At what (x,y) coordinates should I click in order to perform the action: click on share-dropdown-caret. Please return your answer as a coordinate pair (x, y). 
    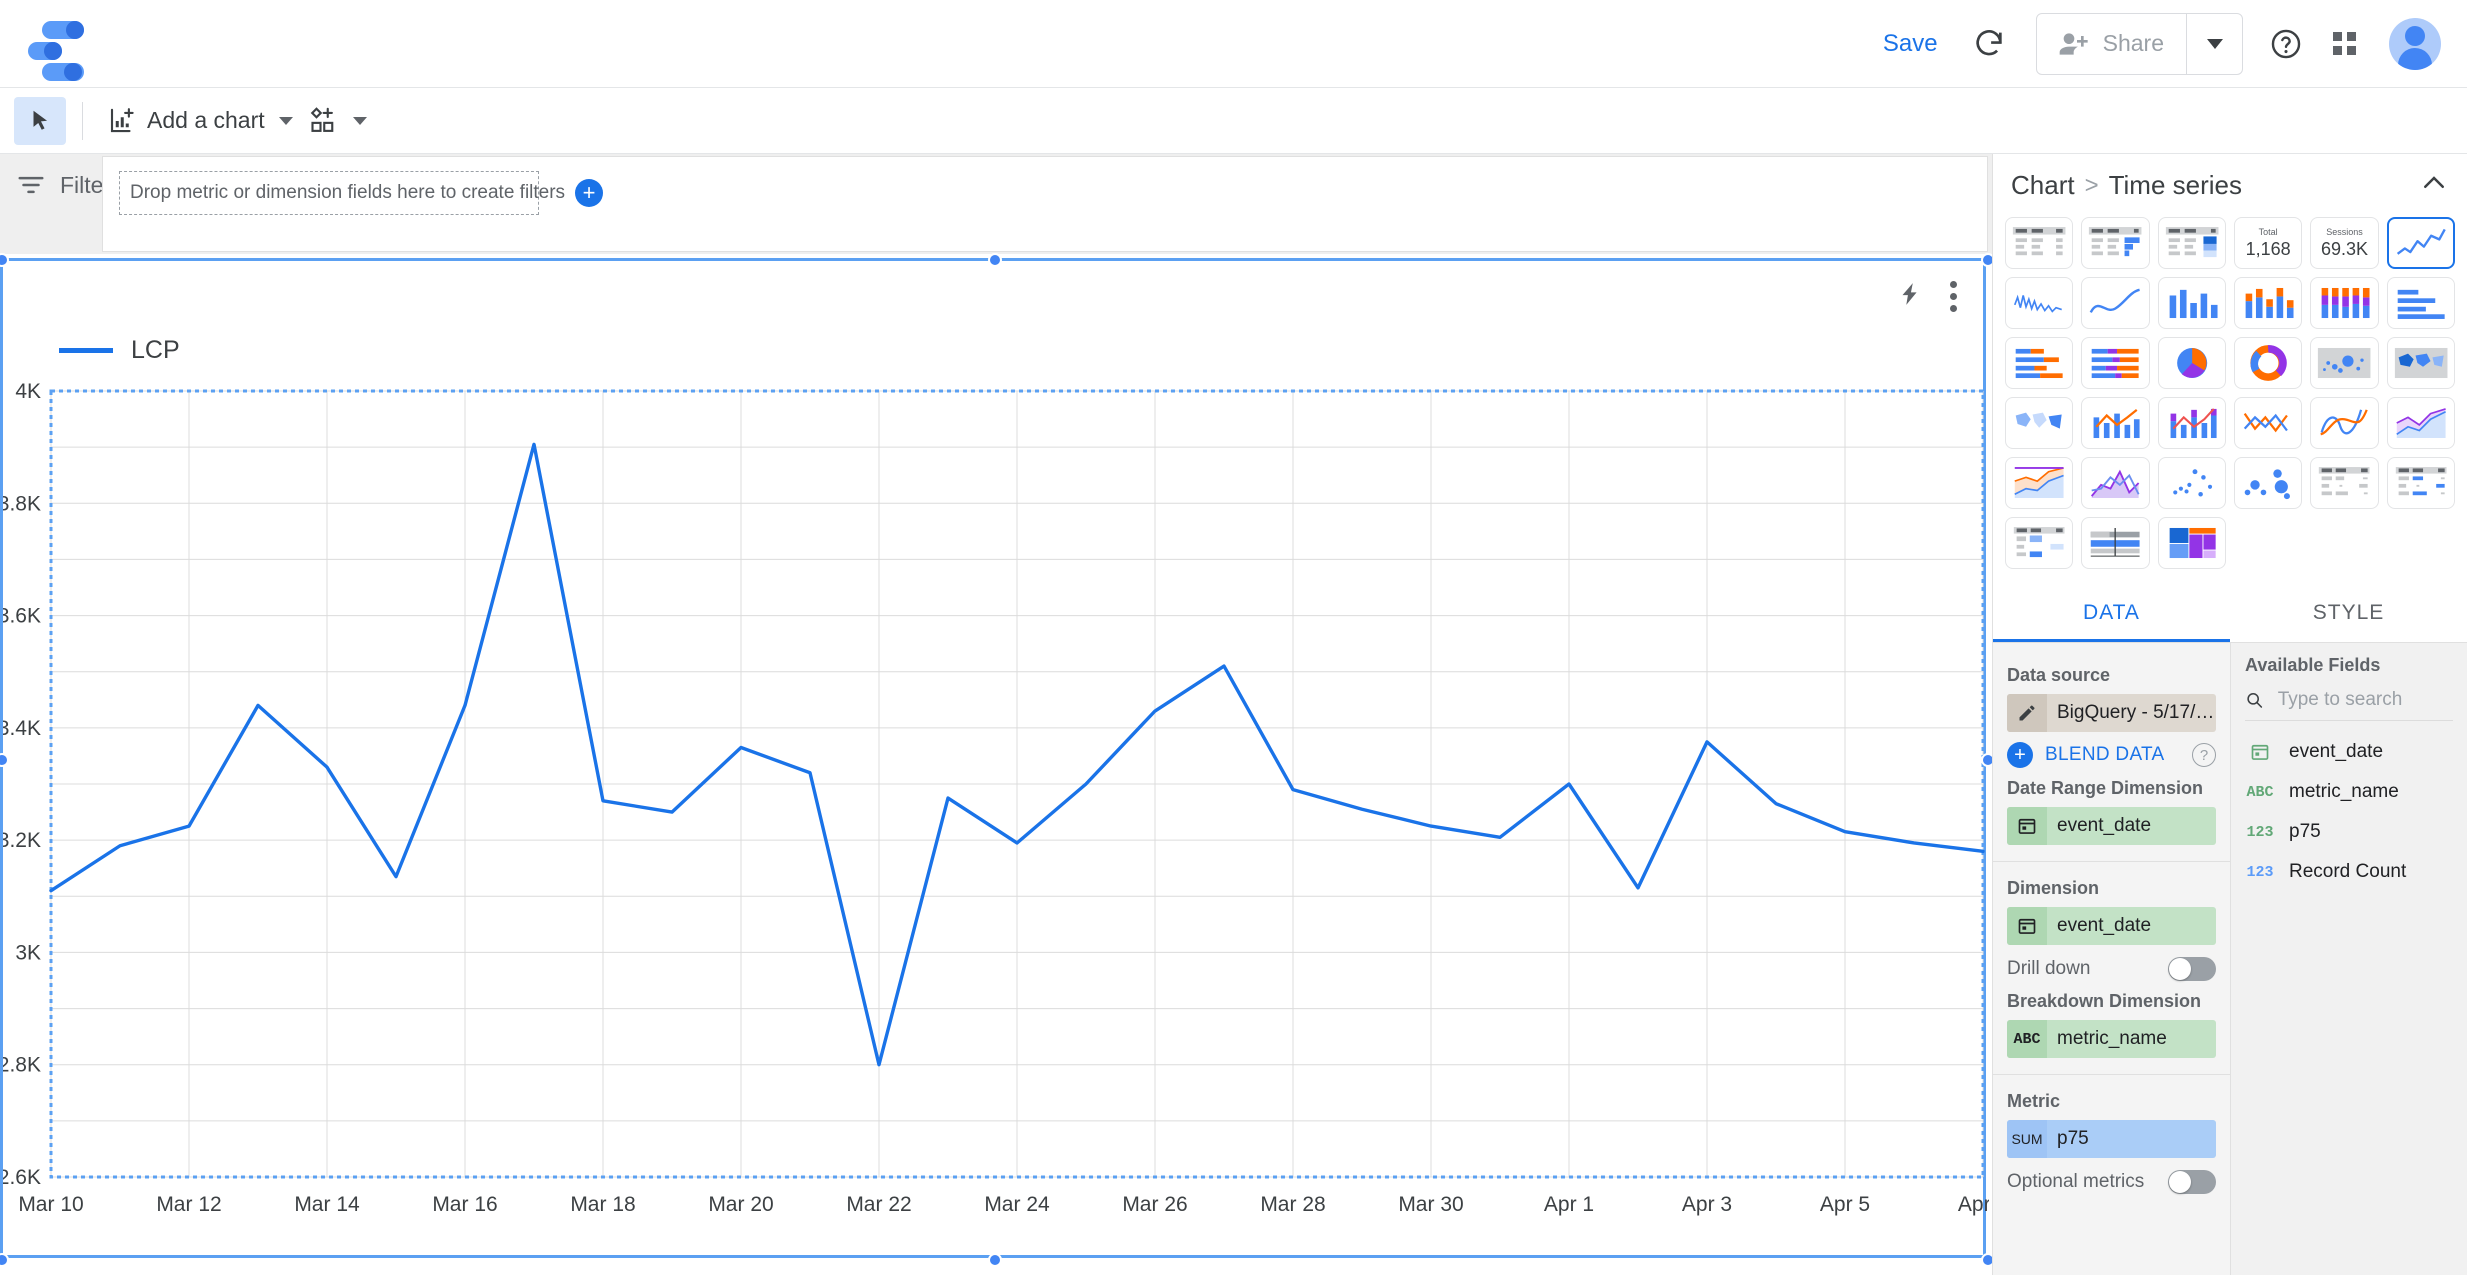
    Looking at the image, I should click on (2214, 43).